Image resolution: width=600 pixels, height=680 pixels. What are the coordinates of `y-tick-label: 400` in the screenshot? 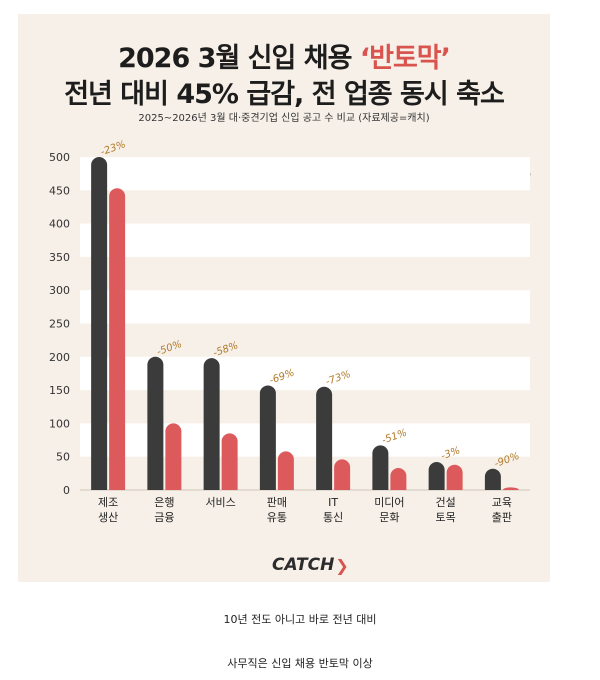 It's located at (59, 224).